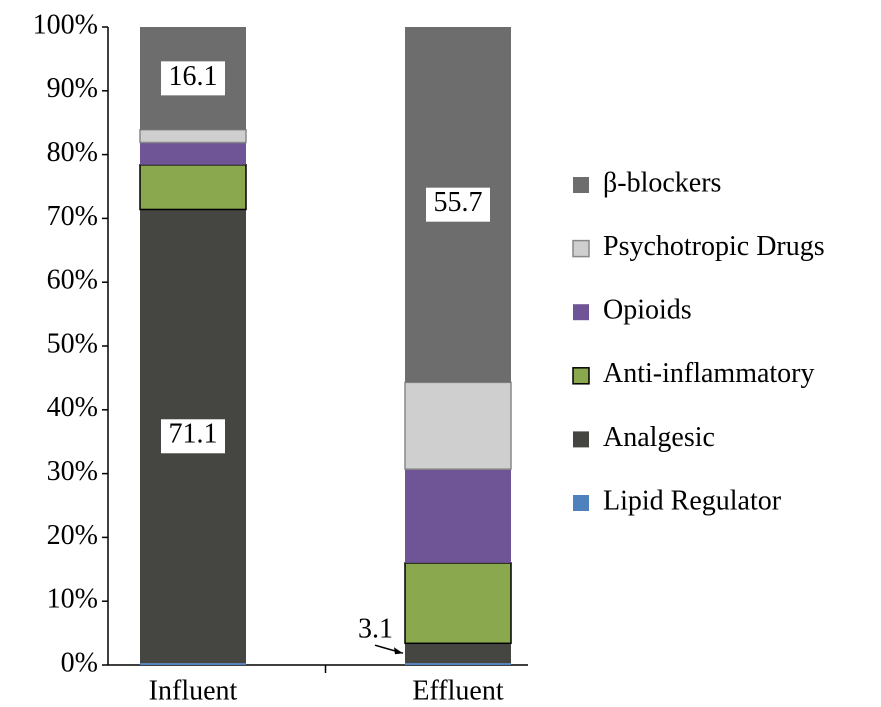  I want to click on data-label: 55.7, so click(458, 202).